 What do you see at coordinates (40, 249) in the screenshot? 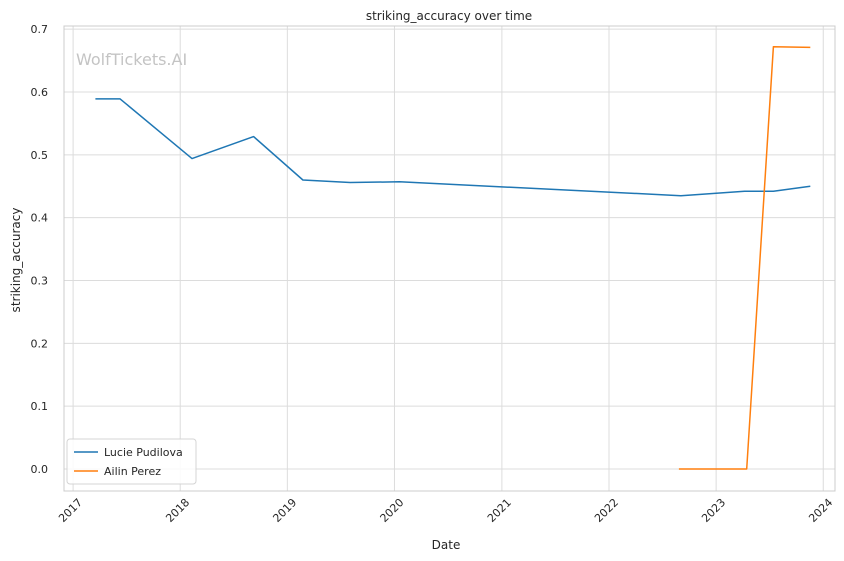
I see `y-axis-ticks: 0.0 0.1 0.2 0.3 0.4 0.5 0.6 0.7` at bounding box center [40, 249].